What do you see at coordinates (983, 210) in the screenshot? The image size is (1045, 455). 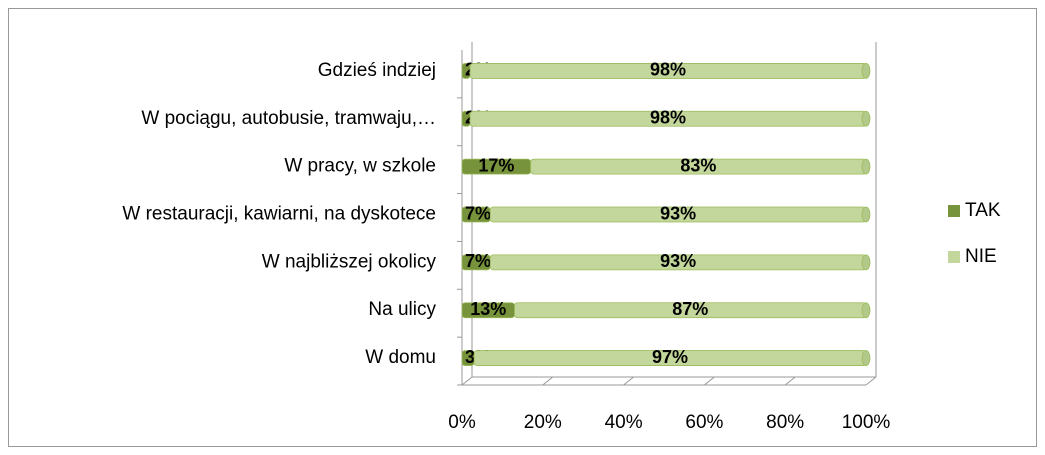 I see `legend-label: TAK` at bounding box center [983, 210].